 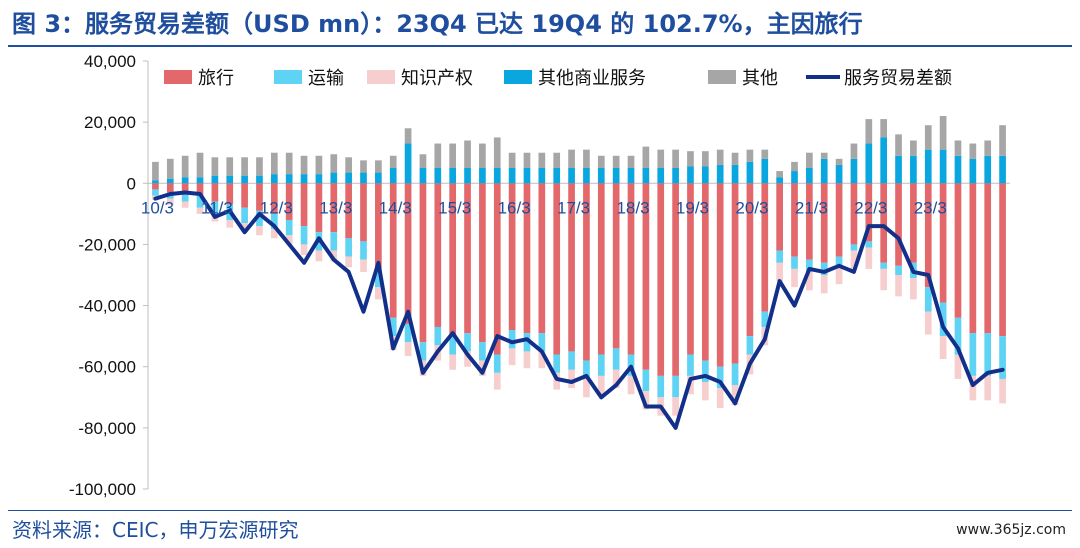 I want to click on legend-label: 其他商业服务, so click(x=592, y=78).